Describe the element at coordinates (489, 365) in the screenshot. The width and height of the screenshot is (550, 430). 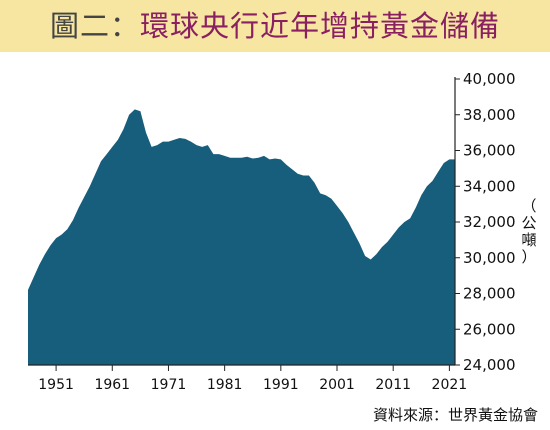
I see `y-tick-label: 24,000` at that location.